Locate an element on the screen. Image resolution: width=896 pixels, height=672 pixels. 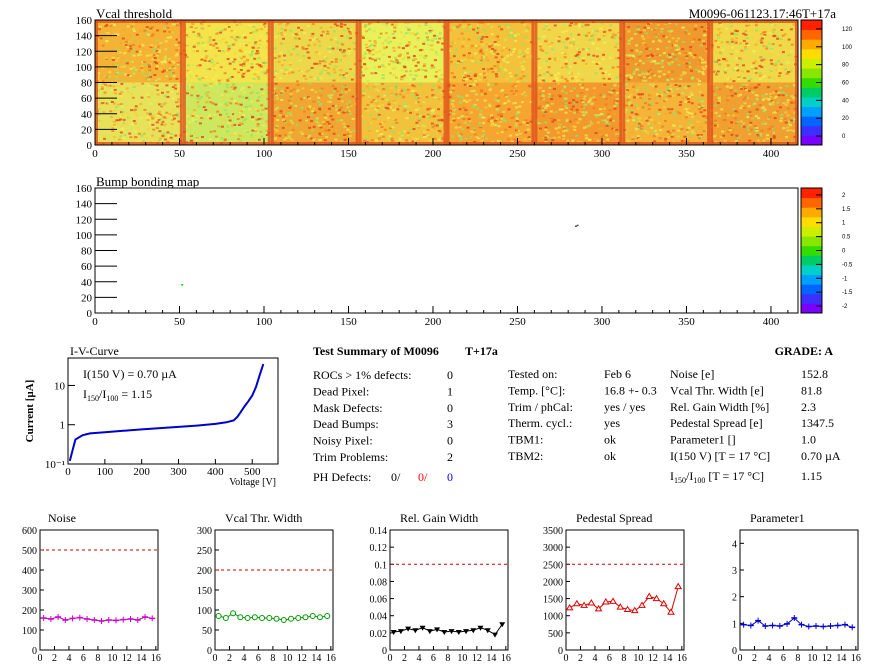
plot-y-tick-label: 0 is located at coordinates (384, 651).